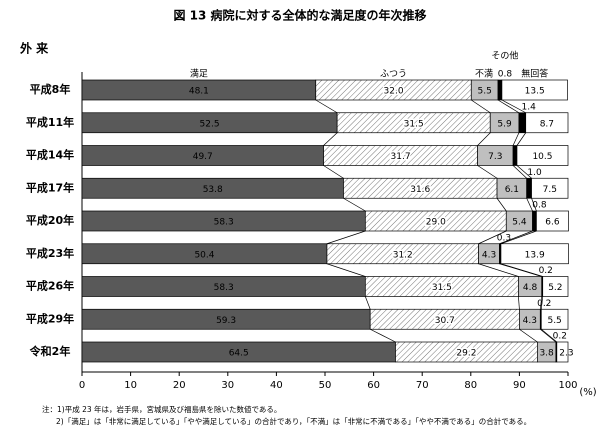  I want to click on category-label: 平成26年, so click(50, 286).